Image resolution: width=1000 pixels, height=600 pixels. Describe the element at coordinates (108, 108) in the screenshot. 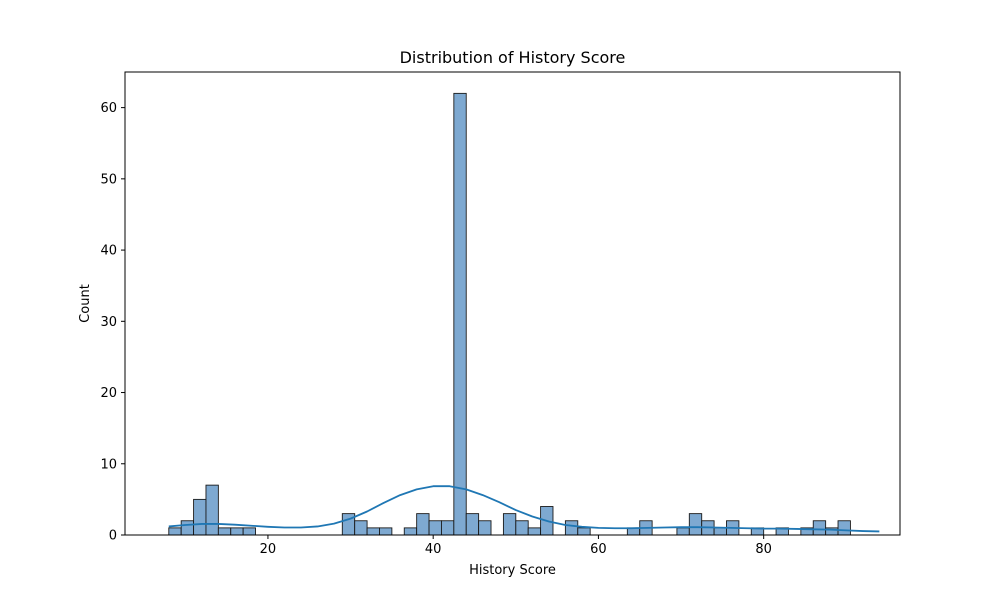

I see `y-tick-label: 60` at that location.